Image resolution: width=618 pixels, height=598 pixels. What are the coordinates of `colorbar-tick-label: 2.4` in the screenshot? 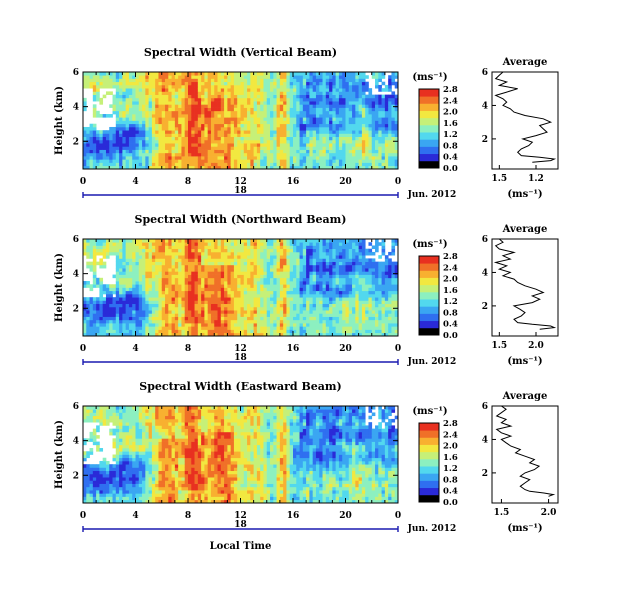 It's located at (450, 101).